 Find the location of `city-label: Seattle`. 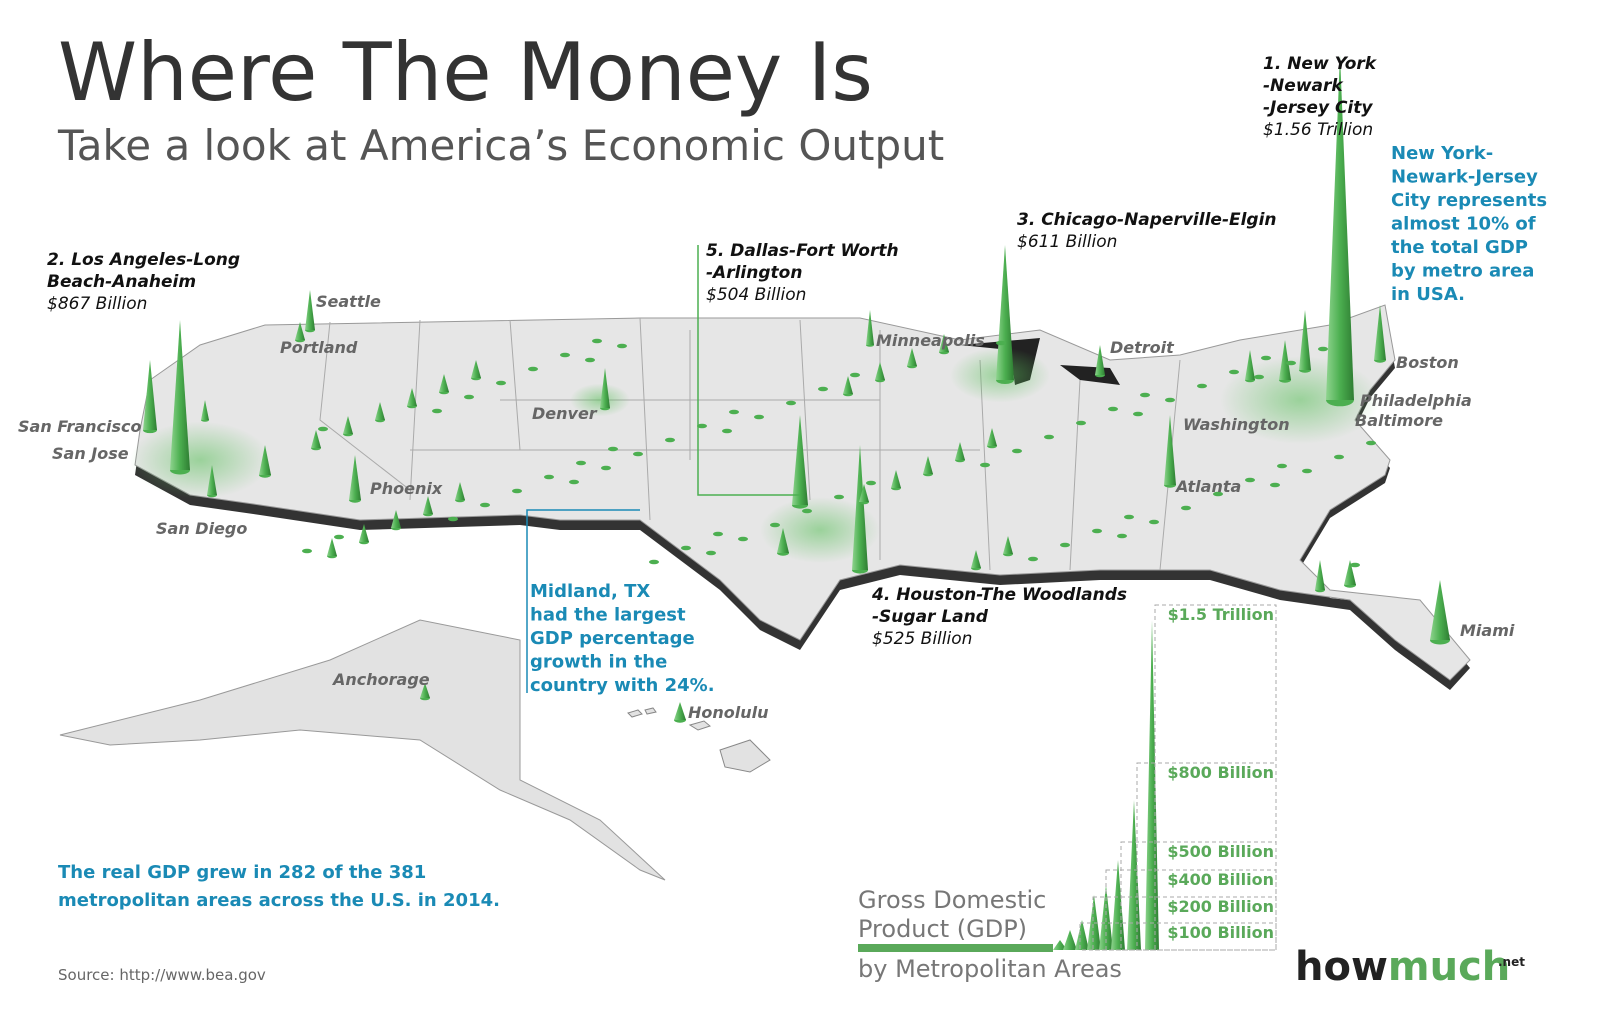

city-label: Seattle is located at coordinates (348, 301).